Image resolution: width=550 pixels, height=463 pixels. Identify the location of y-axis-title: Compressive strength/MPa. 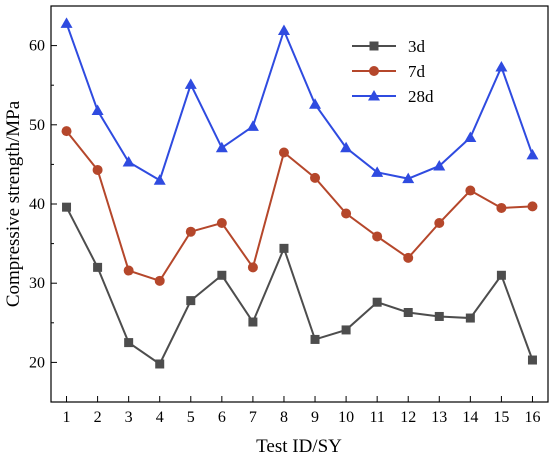
(13, 203).